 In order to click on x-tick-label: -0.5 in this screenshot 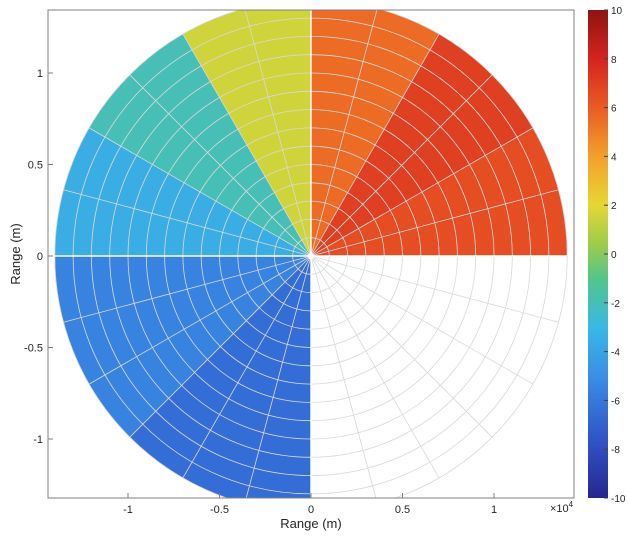, I will do `click(219, 510)`.